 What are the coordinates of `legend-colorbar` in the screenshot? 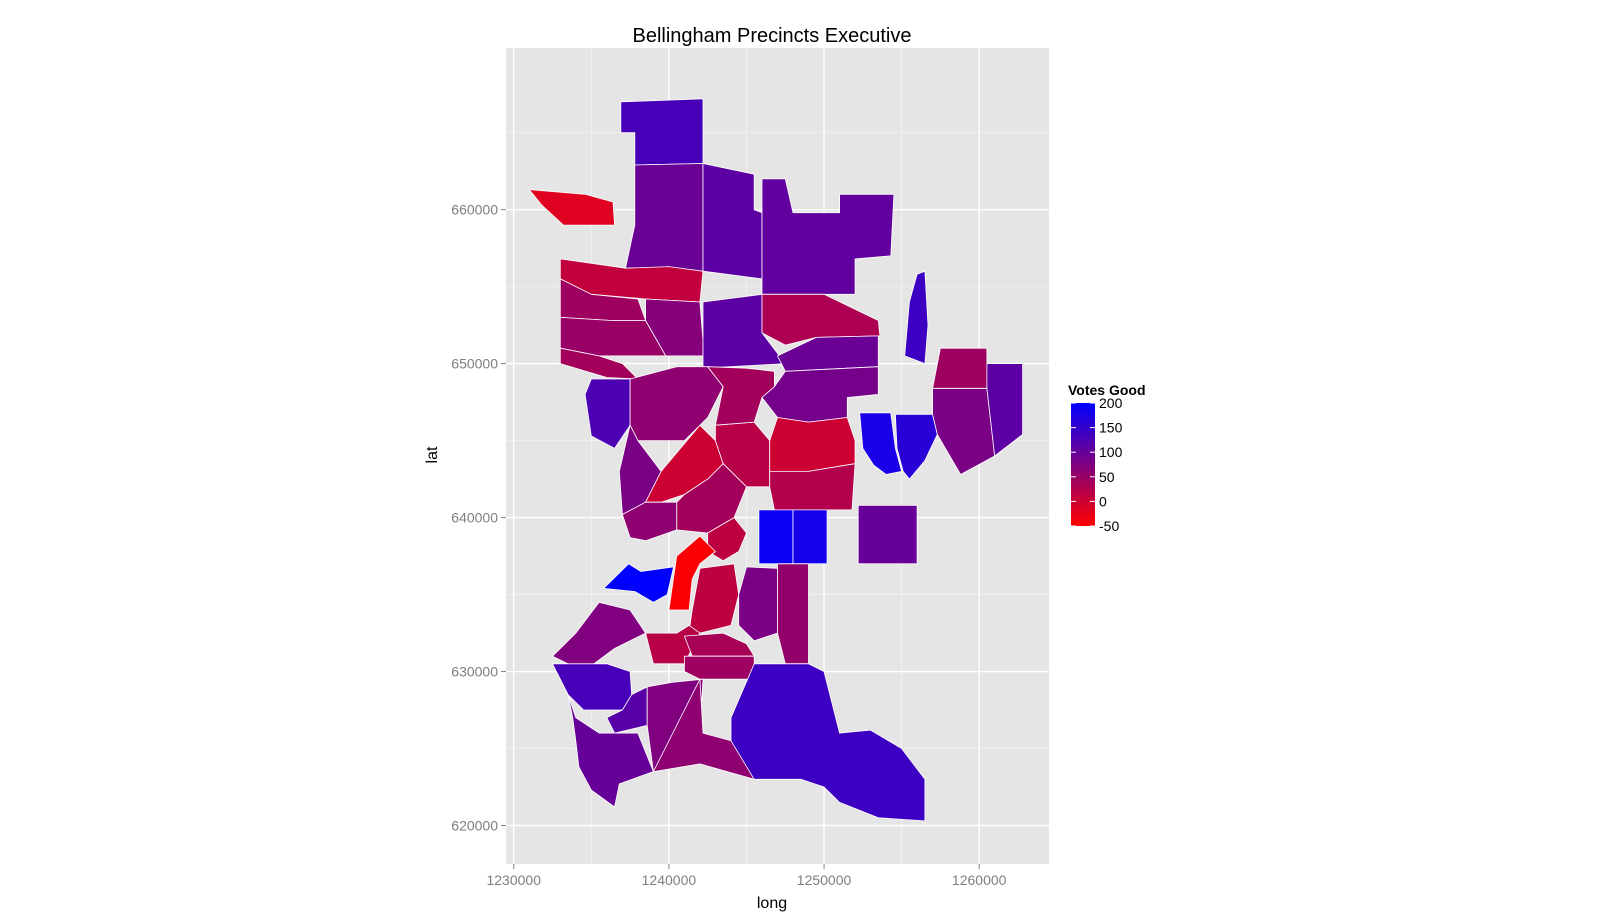 It's located at (1083, 464).